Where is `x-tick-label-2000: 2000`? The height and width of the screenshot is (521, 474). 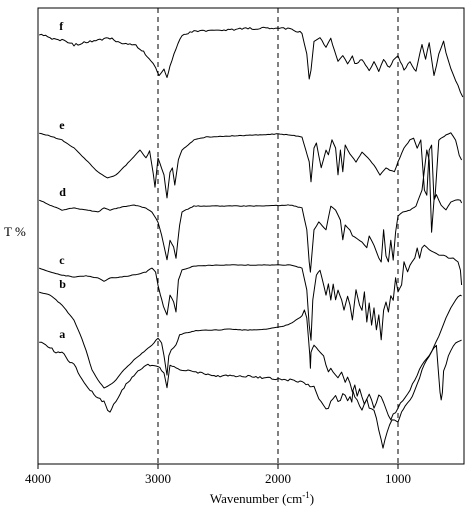
x-tick-label-2000: 2000 is located at coordinates (278, 478).